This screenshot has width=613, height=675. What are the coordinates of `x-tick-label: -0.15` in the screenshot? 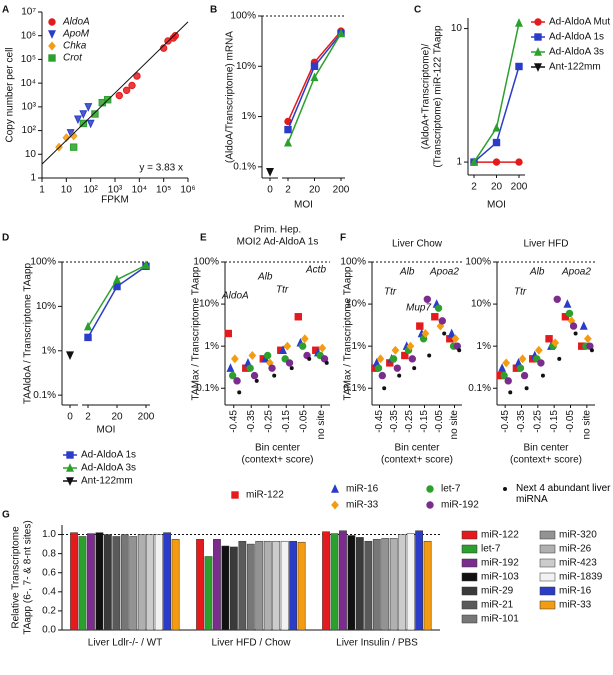 It's located at (286, 421).